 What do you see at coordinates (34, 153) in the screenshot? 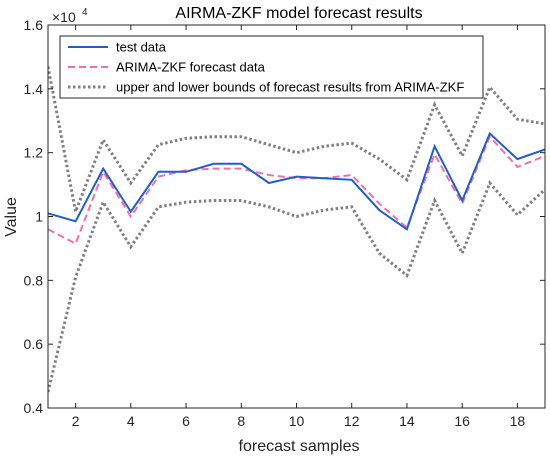
I see `y-tick-label: 1.2` at bounding box center [34, 153].